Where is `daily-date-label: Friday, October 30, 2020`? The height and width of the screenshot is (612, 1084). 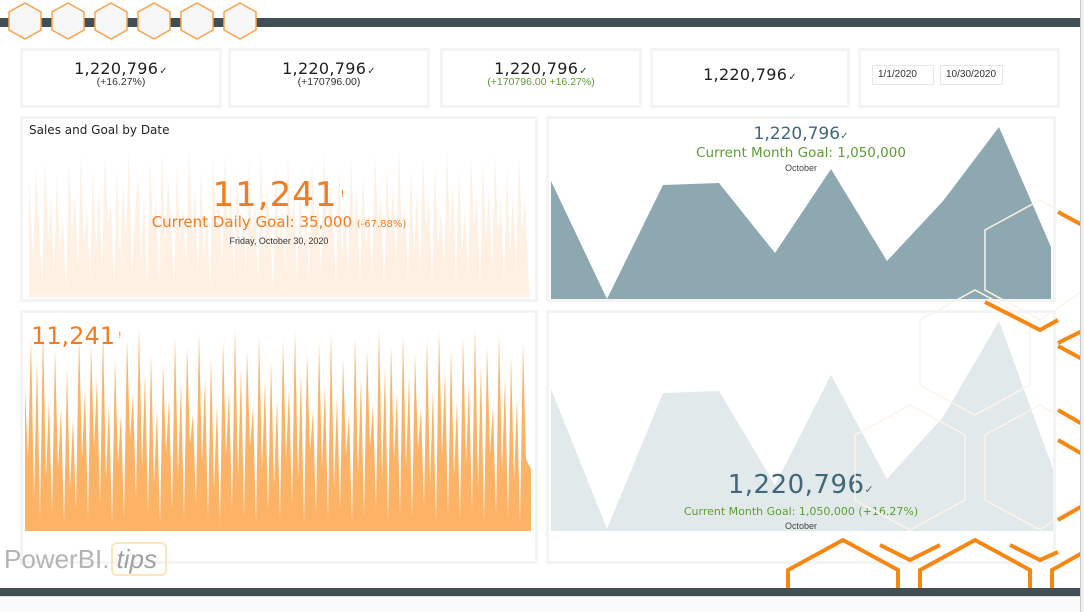
daily-date-label: Friday, October 30, 2020 is located at coordinates (279, 241).